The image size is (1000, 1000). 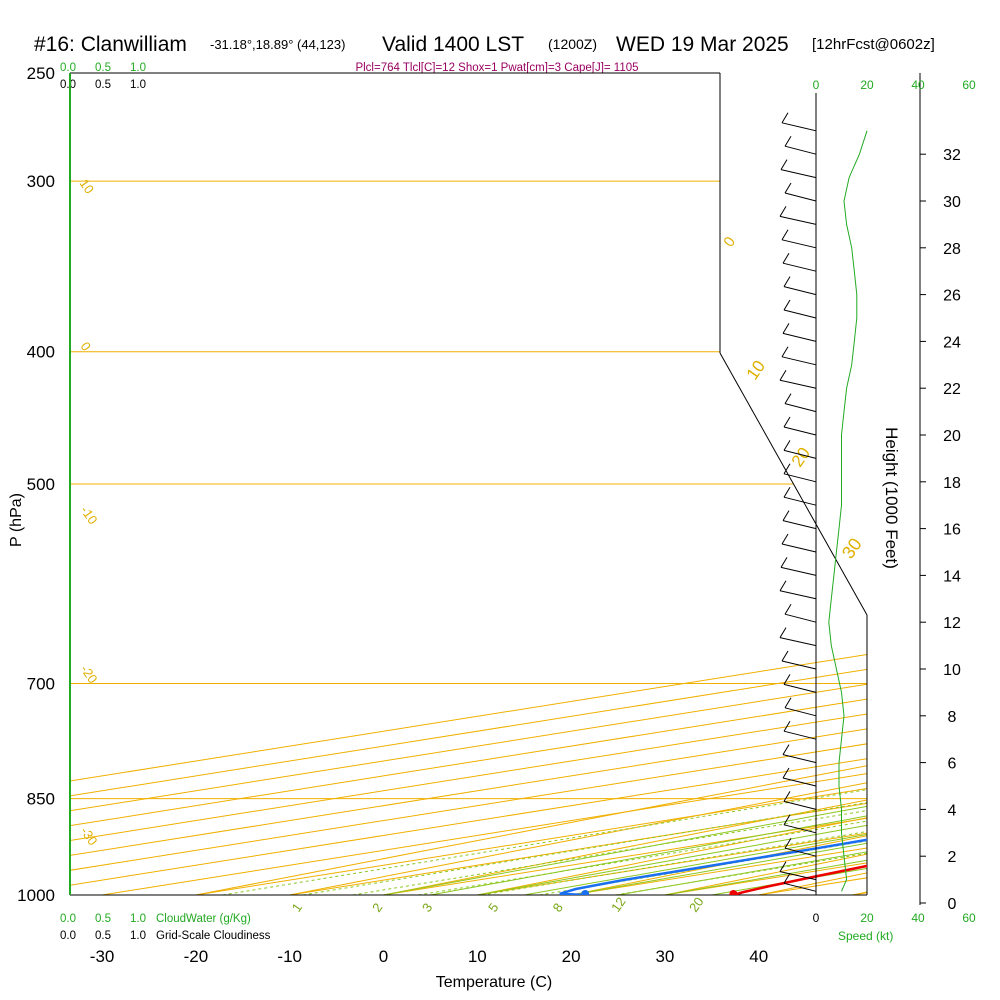 I want to click on temperature-tick-label: 10, so click(x=477, y=956).